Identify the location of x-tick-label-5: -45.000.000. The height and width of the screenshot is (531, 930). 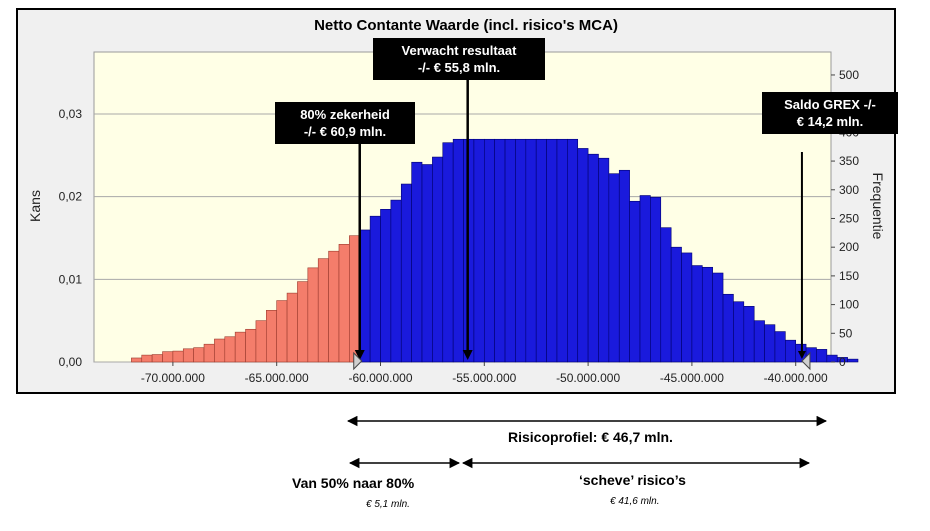
(692, 378).